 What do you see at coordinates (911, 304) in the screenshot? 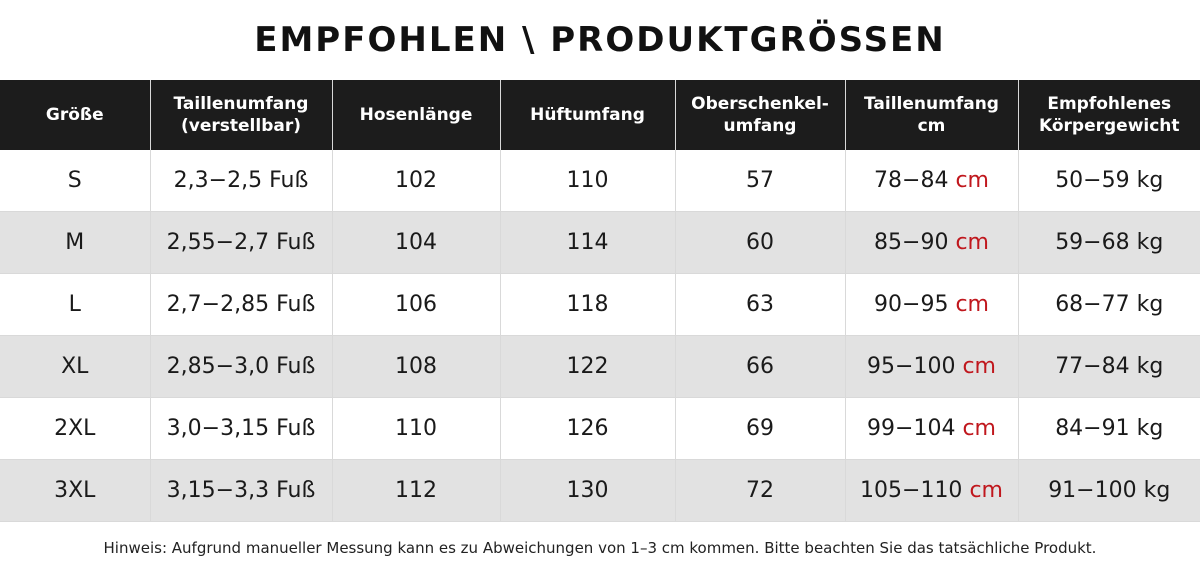
I see `waist-cm-value: 90−95` at bounding box center [911, 304].